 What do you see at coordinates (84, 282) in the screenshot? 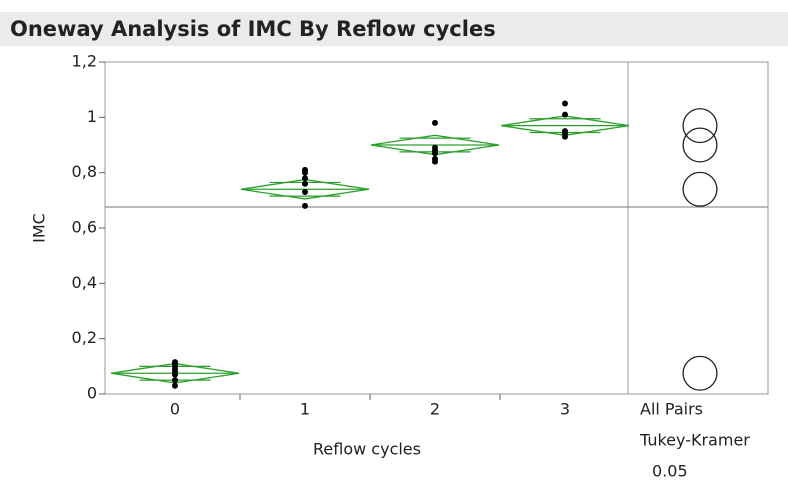
I see `y-tick-label: 0,4` at bounding box center [84, 282].